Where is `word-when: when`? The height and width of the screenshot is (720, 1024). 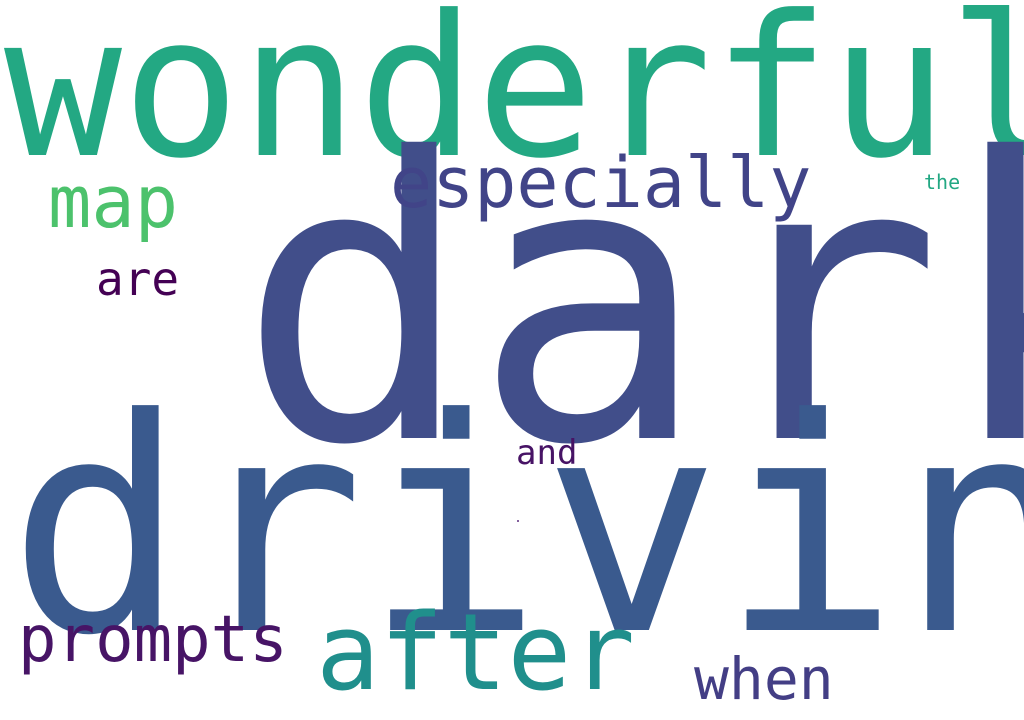
word-when: when is located at coordinates (764, 679).